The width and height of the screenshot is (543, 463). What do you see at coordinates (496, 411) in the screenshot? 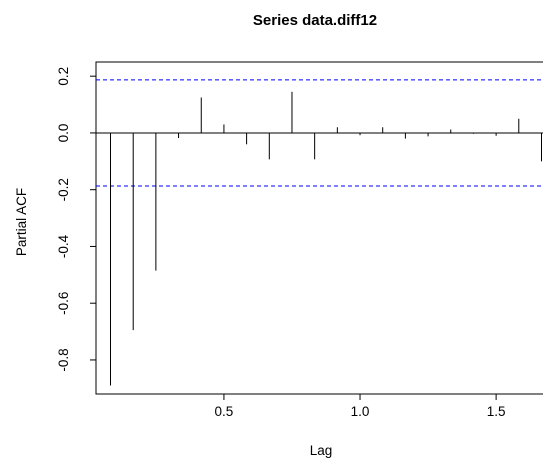
I see `x-tick-label: 1.5` at bounding box center [496, 411].